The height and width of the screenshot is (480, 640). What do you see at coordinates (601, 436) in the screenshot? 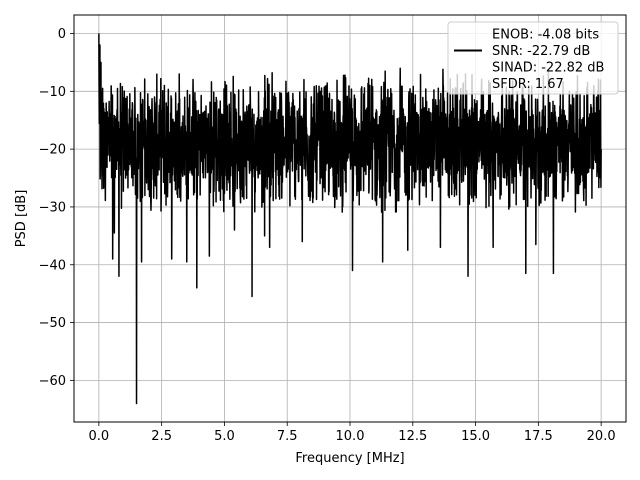
I see `x-tick-label: 20.0` at bounding box center [601, 436].